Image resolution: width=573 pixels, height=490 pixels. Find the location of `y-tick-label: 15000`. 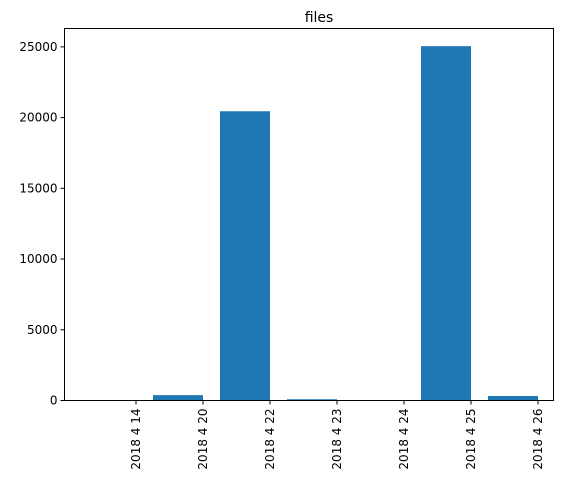

y-tick-label: 15000 is located at coordinates (38, 188).